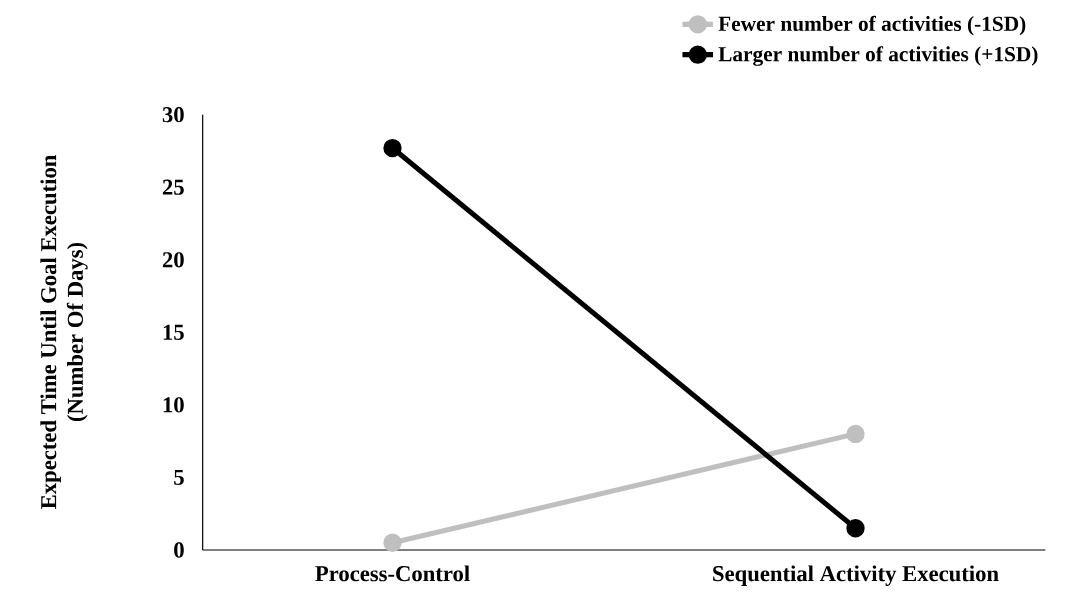 The image size is (1067, 612). Describe the element at coordinates (173, 332) in the screenshot. I see `y-tick-label: 15` at that location.